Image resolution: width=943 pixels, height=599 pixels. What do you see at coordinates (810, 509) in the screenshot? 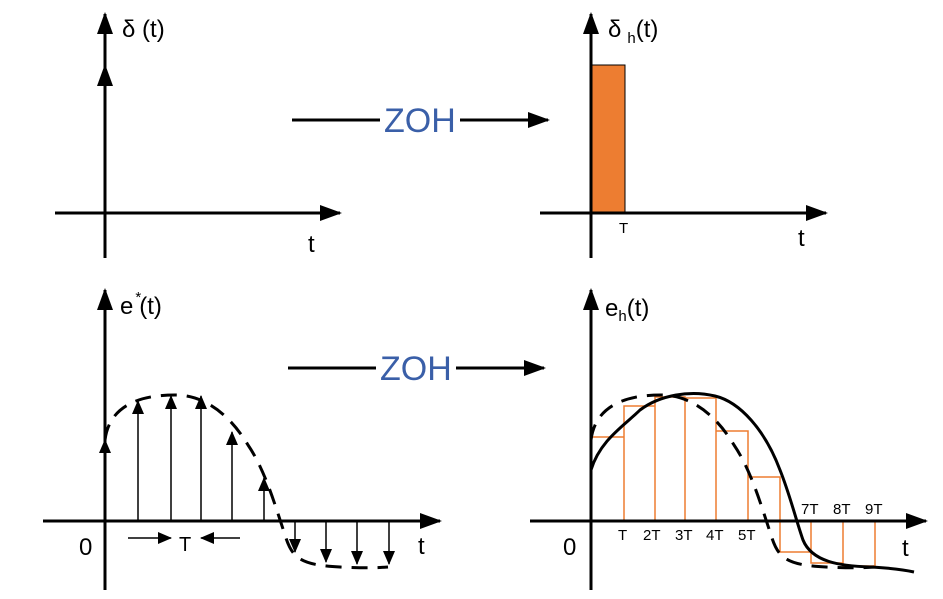
I see `tick-7T: 7T` at bounding box center [810, 509].